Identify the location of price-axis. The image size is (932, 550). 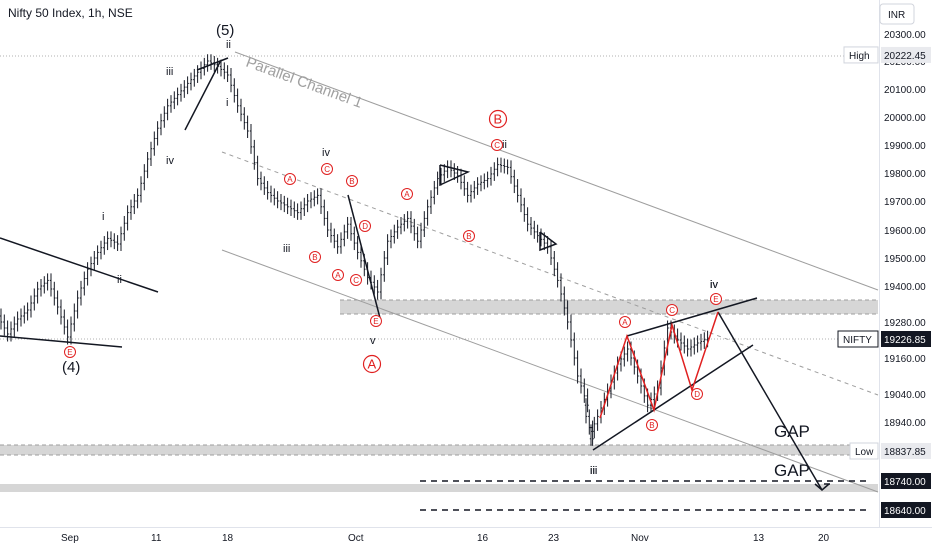
(906, 264).